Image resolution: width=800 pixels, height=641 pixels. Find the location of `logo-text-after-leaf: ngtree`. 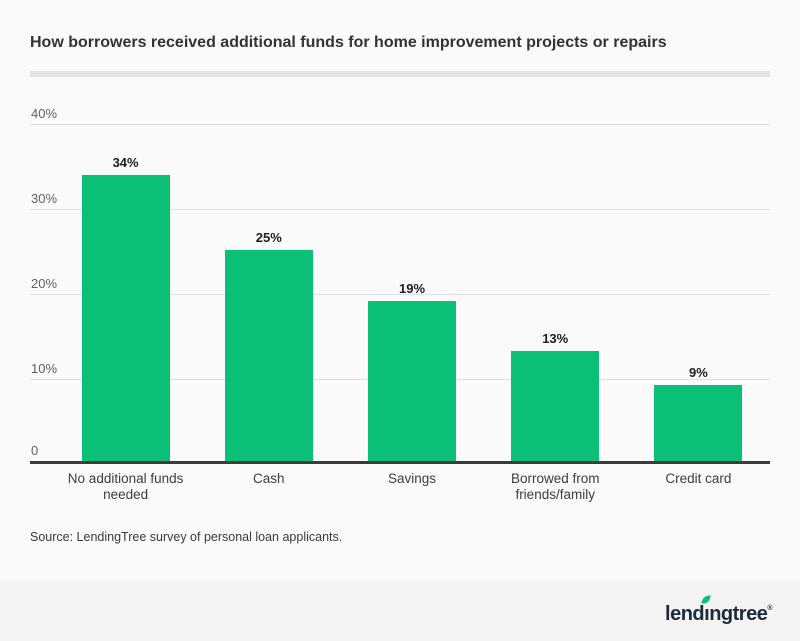

logo-text-after-leaf: ngtree is located at coordinates (738, 614).